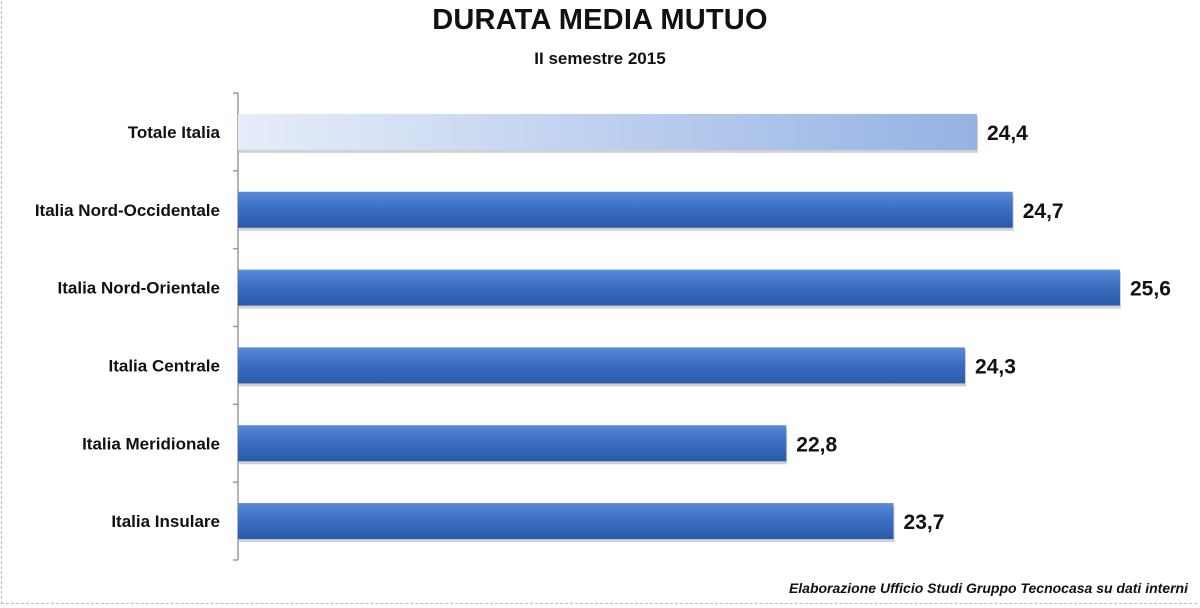  I want to click on category-label: Italia Meridionale, so click(151, 443).